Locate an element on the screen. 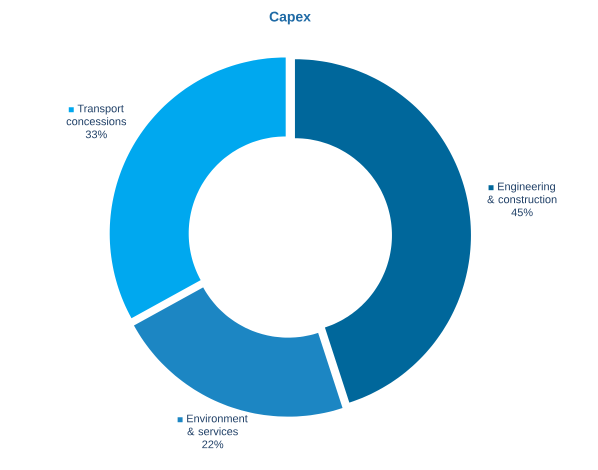  data-label: 22% is located at coordinates (213, 444).